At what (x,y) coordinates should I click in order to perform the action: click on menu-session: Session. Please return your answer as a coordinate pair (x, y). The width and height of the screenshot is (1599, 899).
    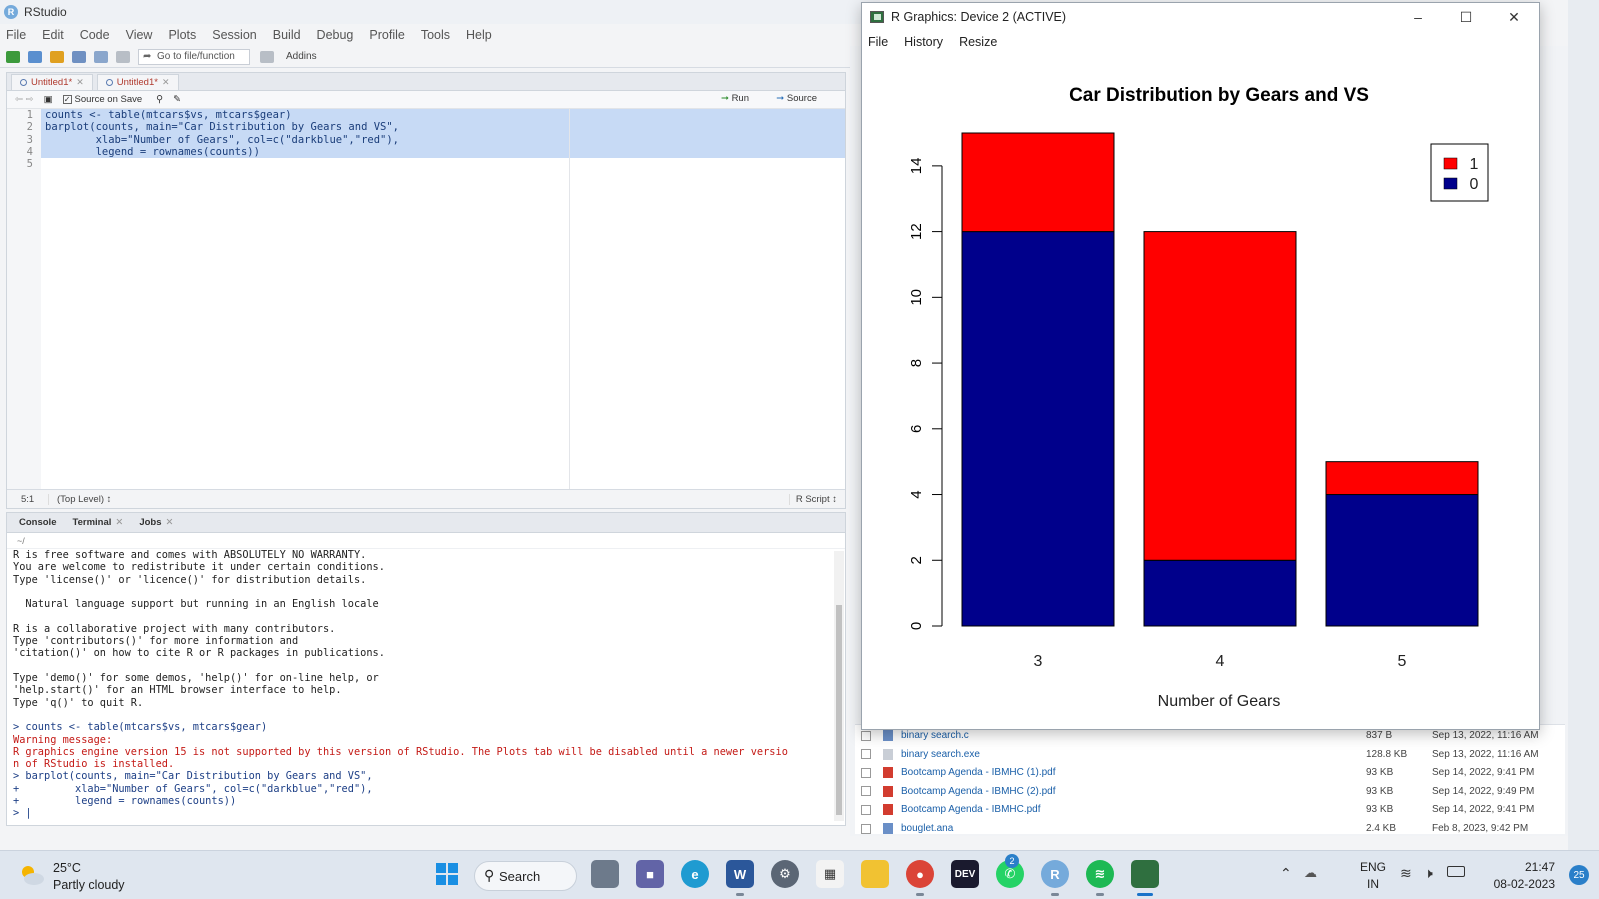
    Looking at the image, I should click on (234, 35).